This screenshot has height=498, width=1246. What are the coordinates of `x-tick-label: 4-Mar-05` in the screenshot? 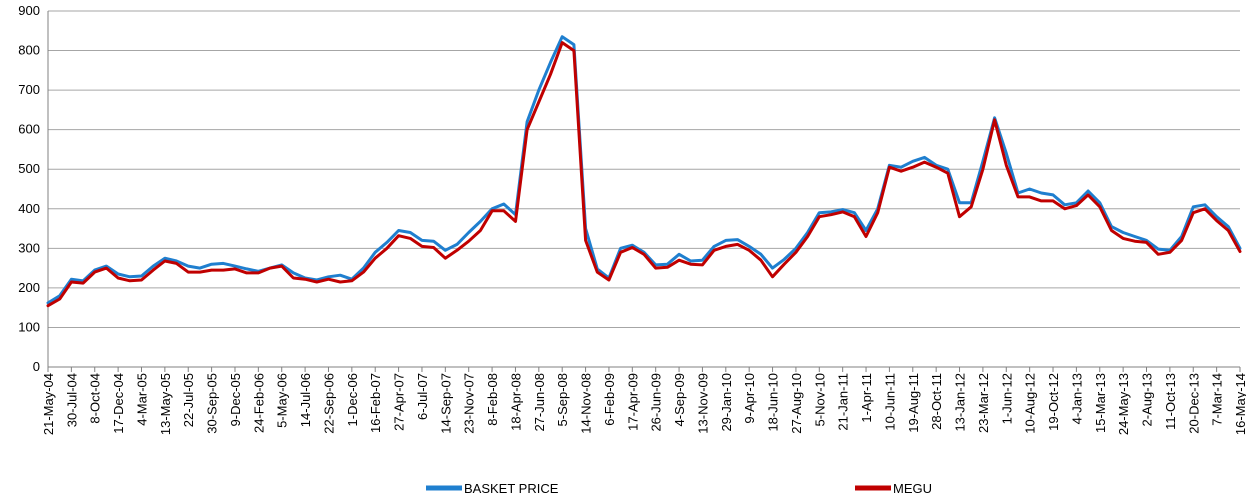 It's located at (141, 399).